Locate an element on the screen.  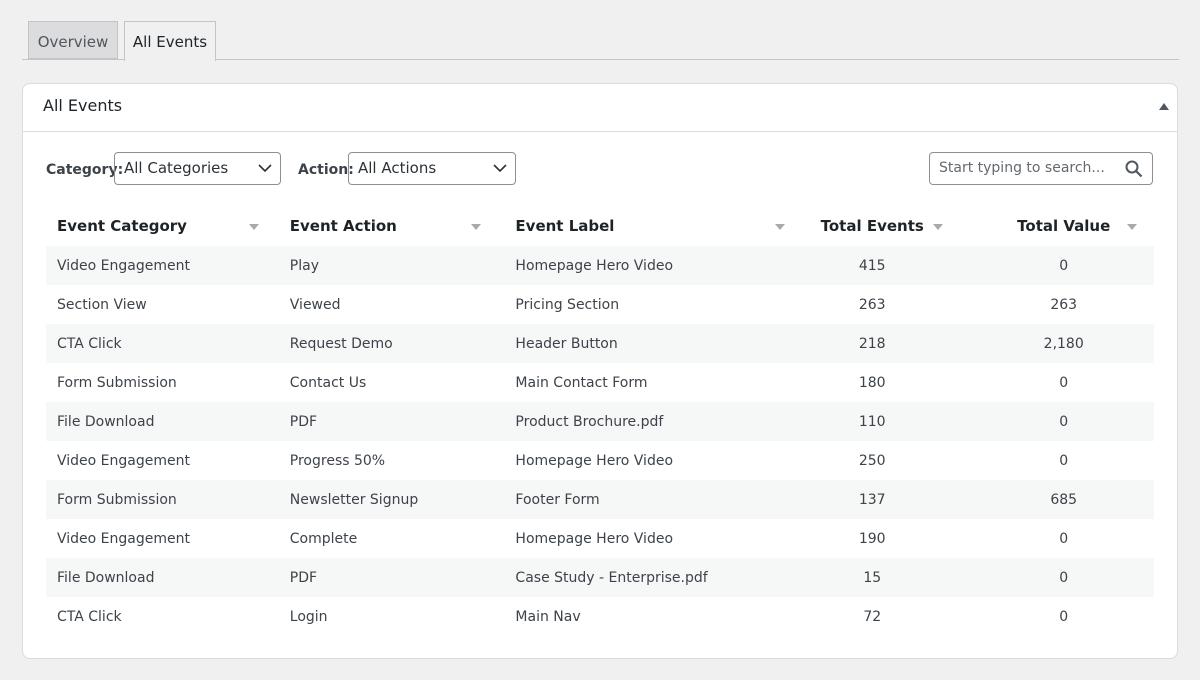
table-cell: 190 is located at coordinates (872, 538).